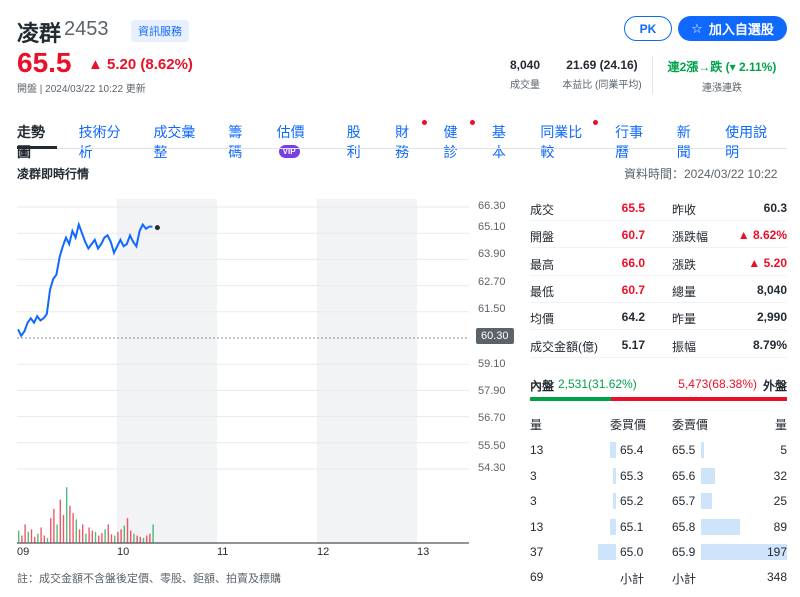  What do you see at coordinates (607, 552) in the screenshot?
I see `buy-volume-bar` at bounding box center [607, 552].